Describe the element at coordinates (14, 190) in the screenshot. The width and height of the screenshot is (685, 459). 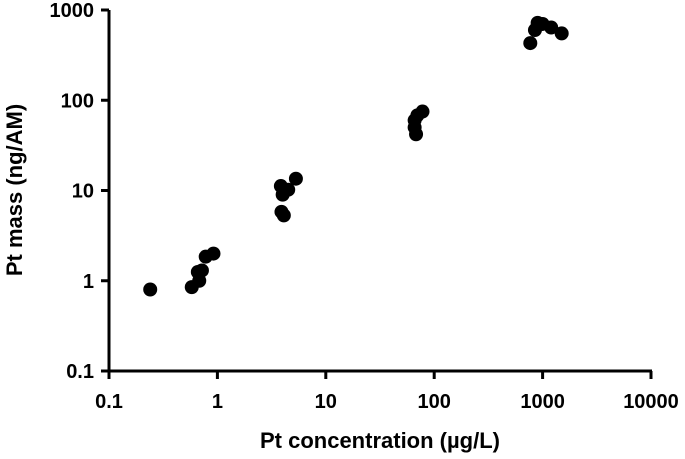
I see `y-axis-title: Pt mass (ng/AM)` at that location.